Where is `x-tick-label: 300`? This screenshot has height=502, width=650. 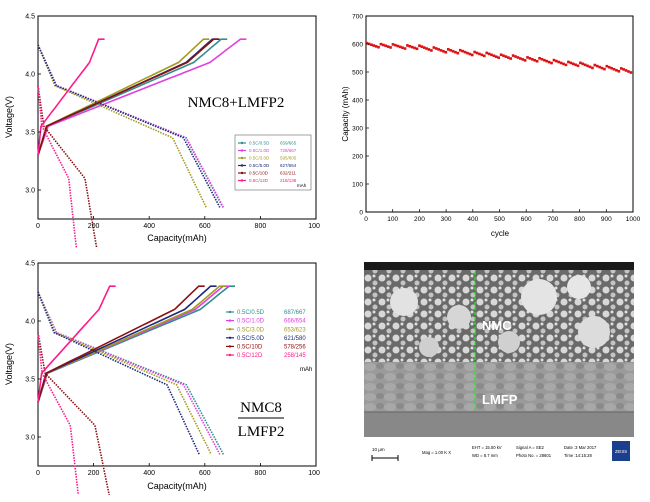 x-tick-label: 300 is located at coordinates (446, 219).